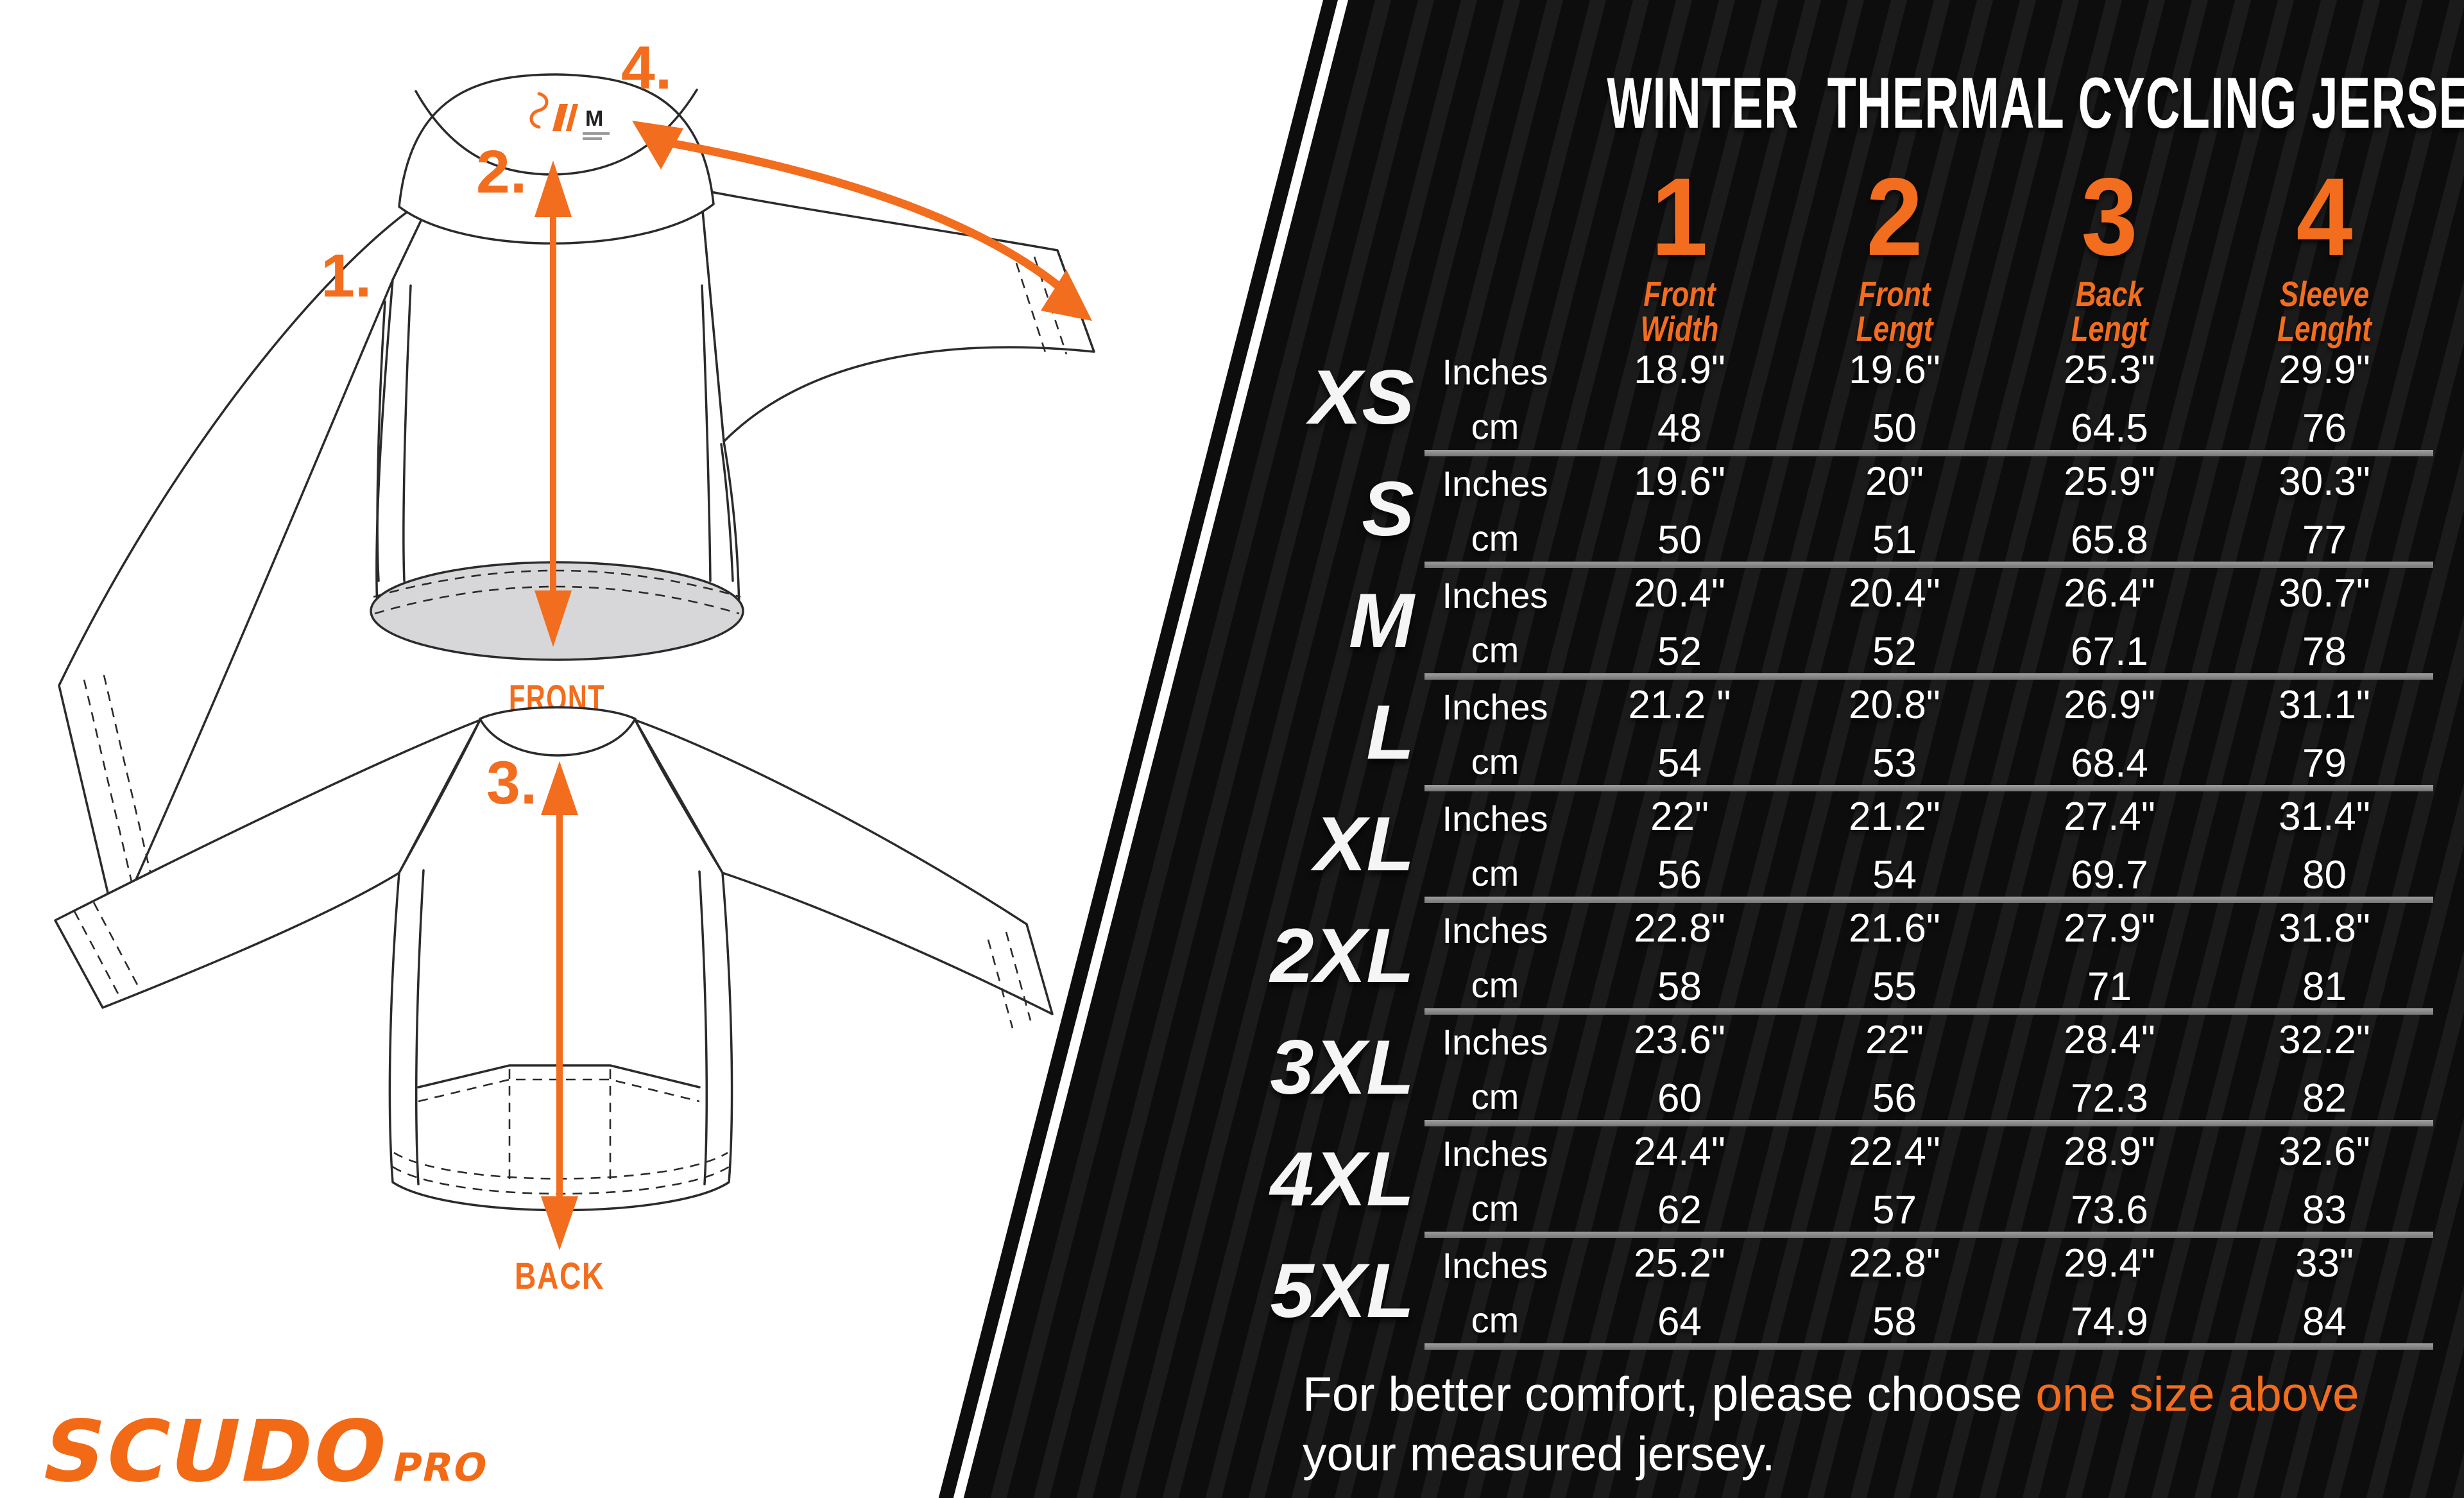 The height and width of the screenshot is (1498, 2464). What do you see at coordinates (2325, 652) in the screenshot?
I see `value-cm: 78` at bounding box center [2325, 652].